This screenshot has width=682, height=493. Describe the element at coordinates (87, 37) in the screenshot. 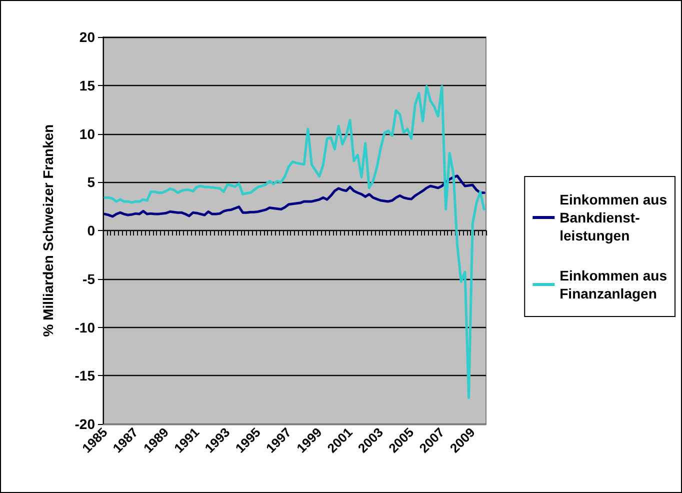

I see `y-tick-label: 20` at that location.